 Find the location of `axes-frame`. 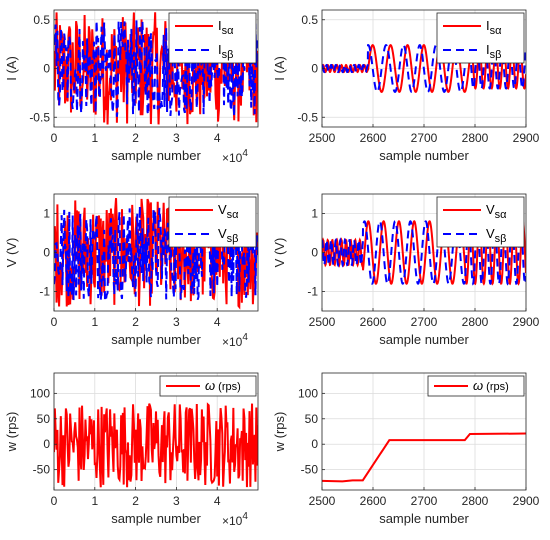

axes-frame is located at coordinates (156, 431).